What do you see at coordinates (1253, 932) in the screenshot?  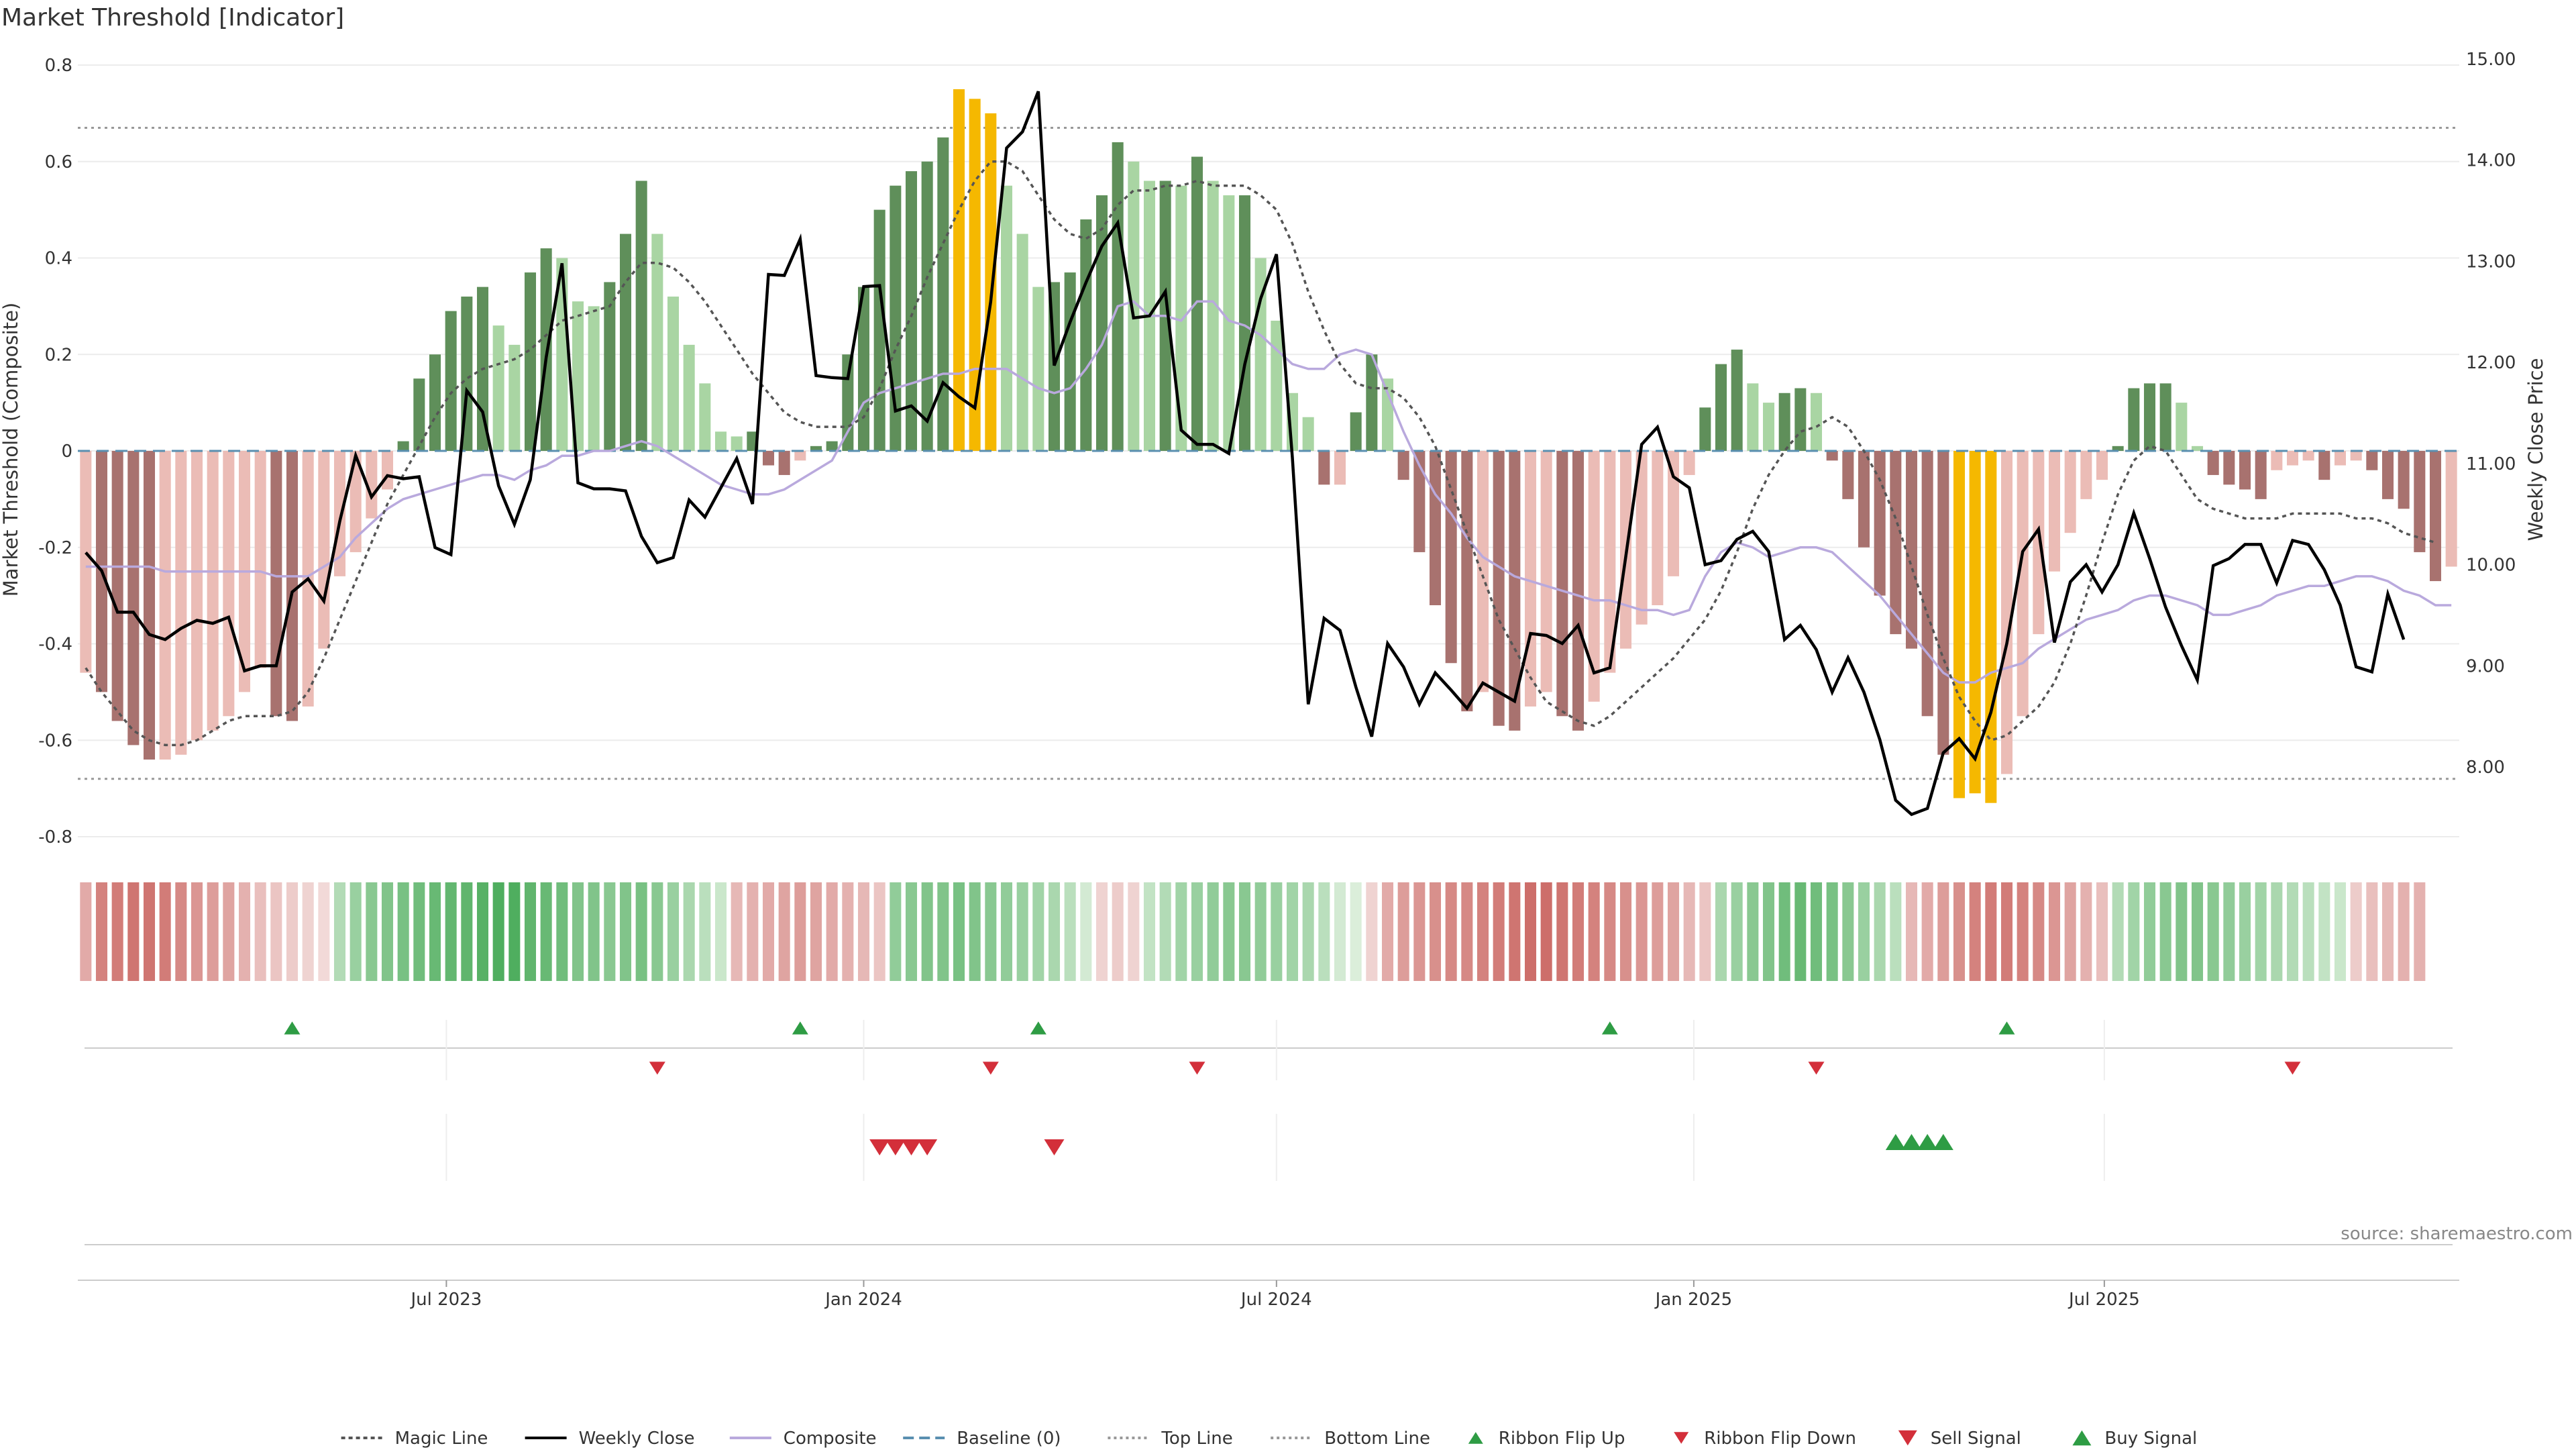 I see `ribbon-strip` at bounding box center [1253, 932].